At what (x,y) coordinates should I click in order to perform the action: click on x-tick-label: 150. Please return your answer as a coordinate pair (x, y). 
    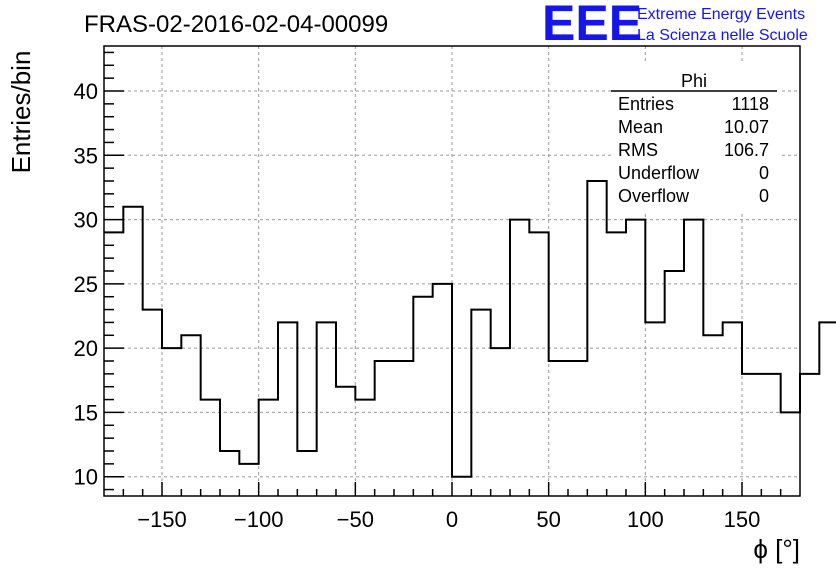
    Looking at the image, I should click on (742, 519).